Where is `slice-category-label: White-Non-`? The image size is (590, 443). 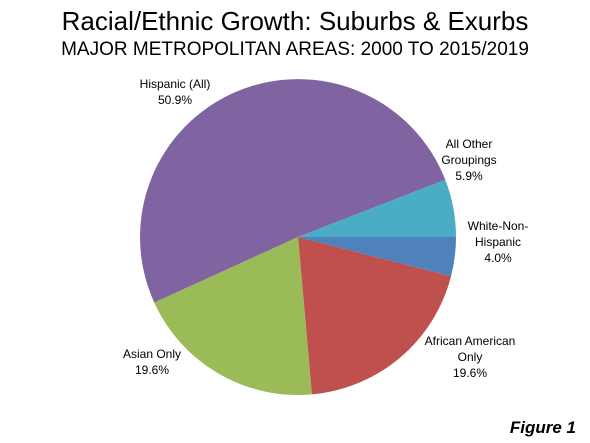
slice-category-label: White-Non- is located at coordinates (498, 226).